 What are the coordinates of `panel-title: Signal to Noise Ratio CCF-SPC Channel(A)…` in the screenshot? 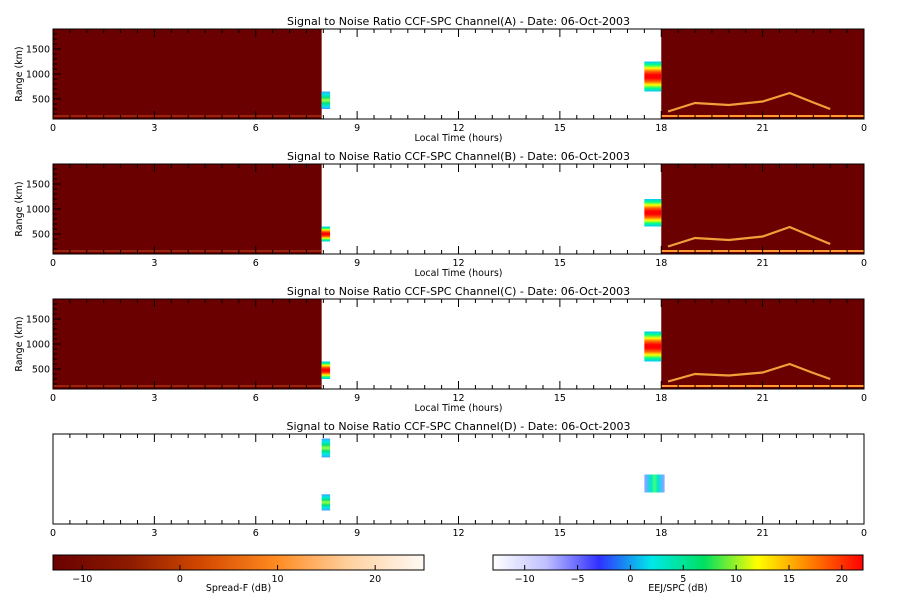 It's located at (458, 21).